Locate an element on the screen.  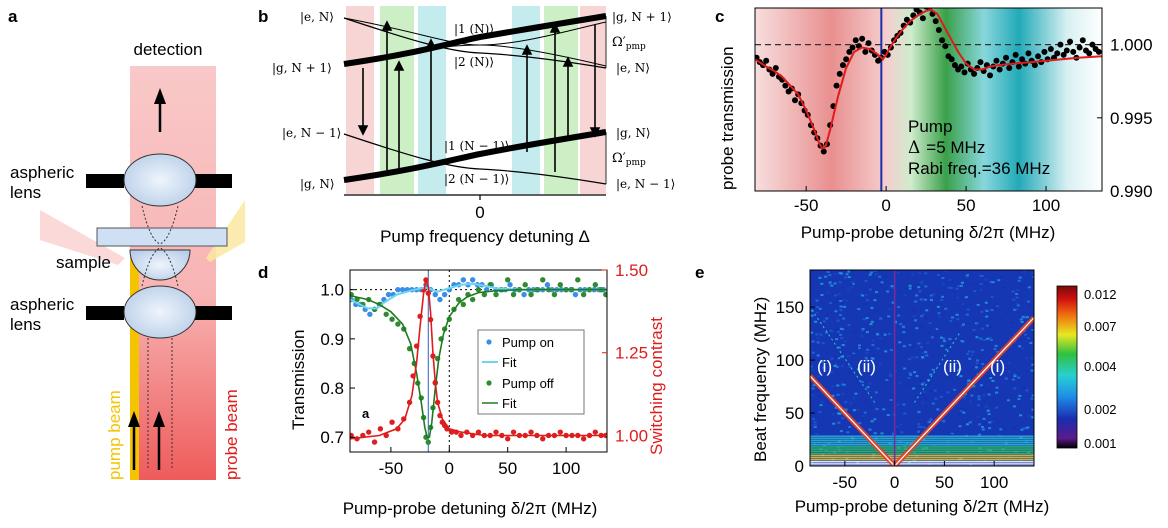
d-axes: -50 0 50 100 0.7 0.8 0.9 1.0 1.00 1.25 1.50 is located at coordinates (484, 369).